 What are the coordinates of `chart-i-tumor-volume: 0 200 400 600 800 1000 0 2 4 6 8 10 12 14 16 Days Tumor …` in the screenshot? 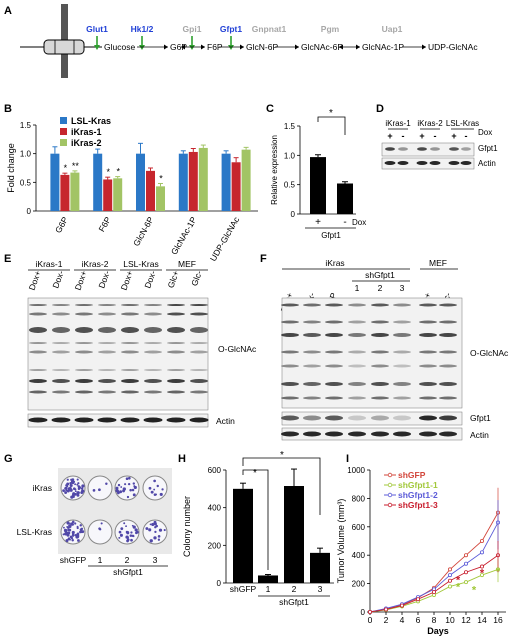 It's located at (421, 551).